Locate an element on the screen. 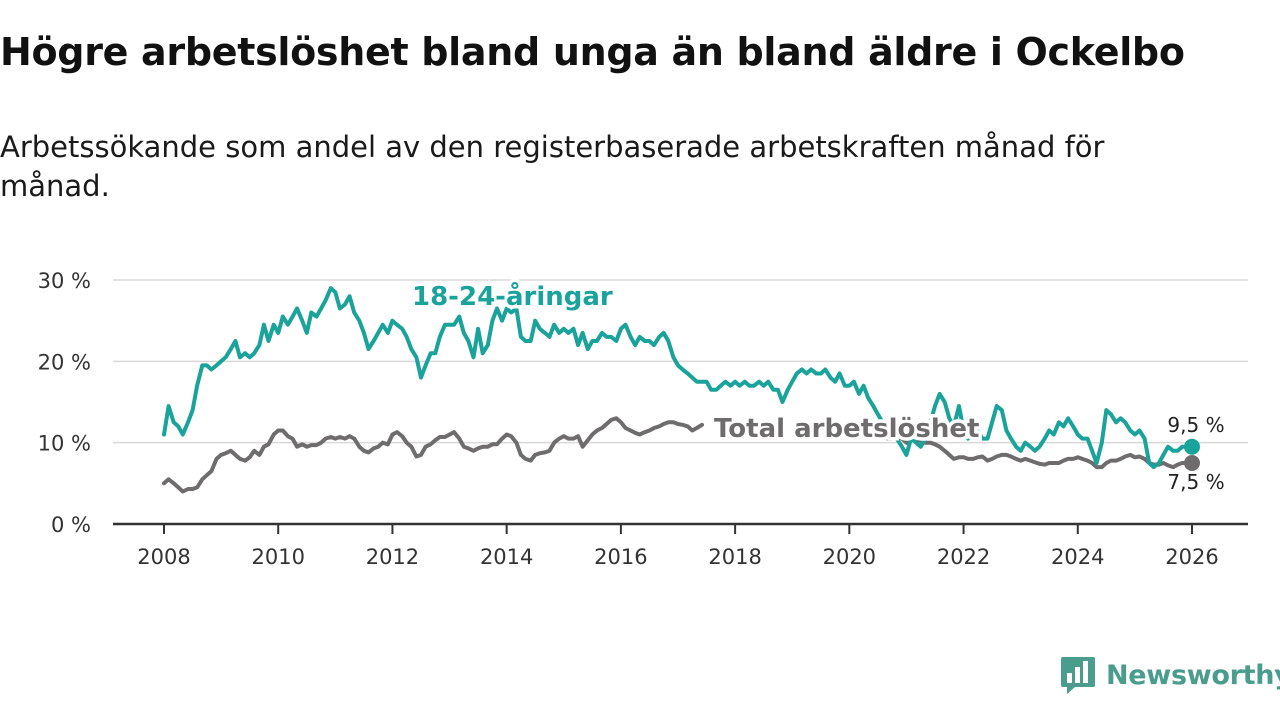  x-tick-label: 2024 is located at coordinates (1077, 557).